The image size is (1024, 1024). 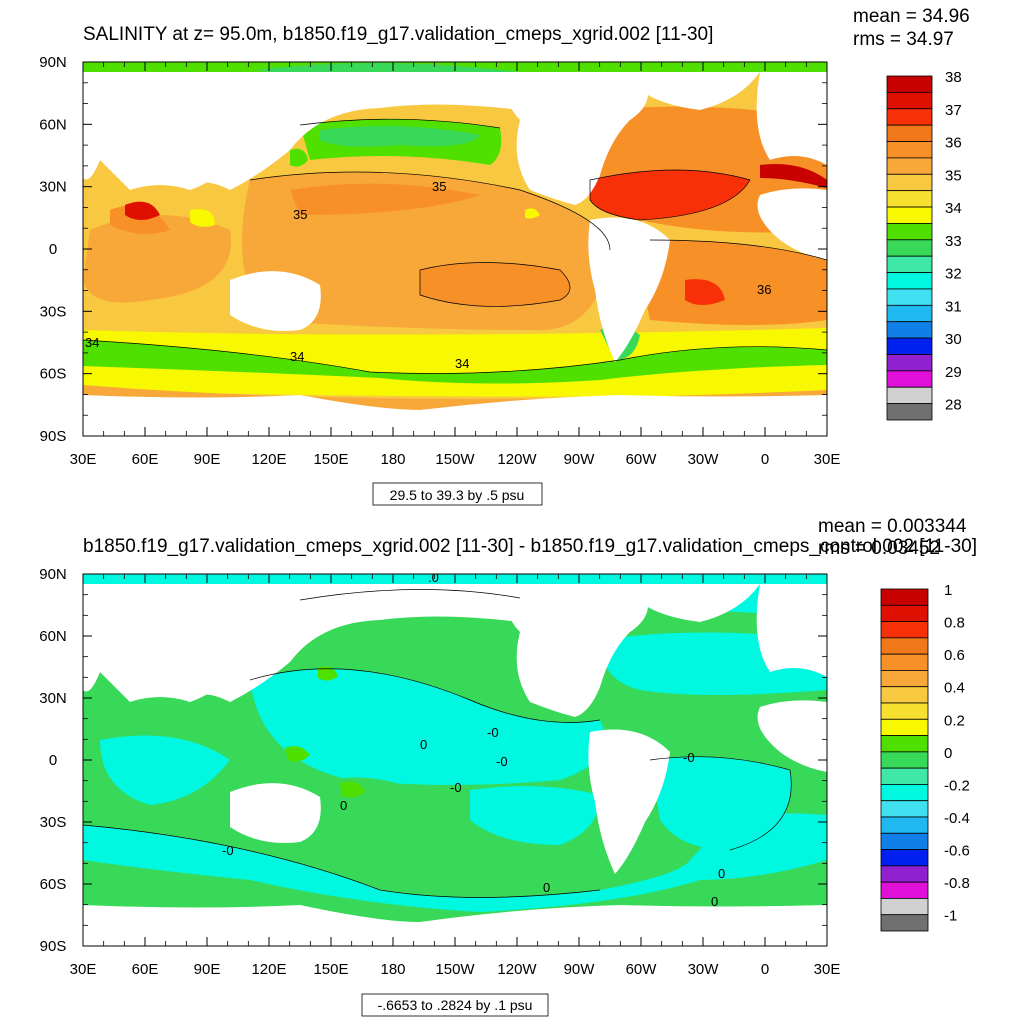 What do you see at coordinates (953, 143) in the screenshot?
I see `colorbar-label: 36` at bounding box center [953, 143].